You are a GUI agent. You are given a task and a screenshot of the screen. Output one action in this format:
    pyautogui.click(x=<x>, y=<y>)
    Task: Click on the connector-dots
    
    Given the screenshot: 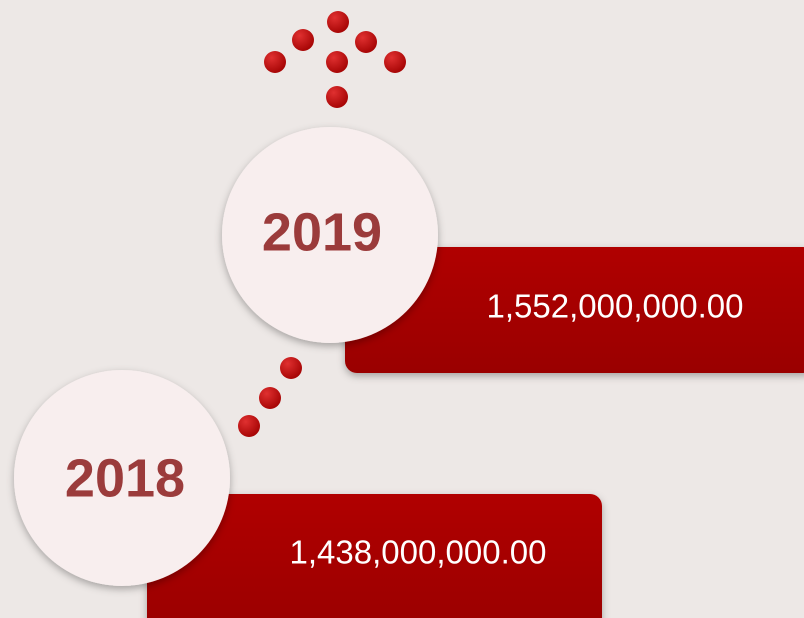 What is the action you would take?
    pyautogui.click(x=270, y=397)
    